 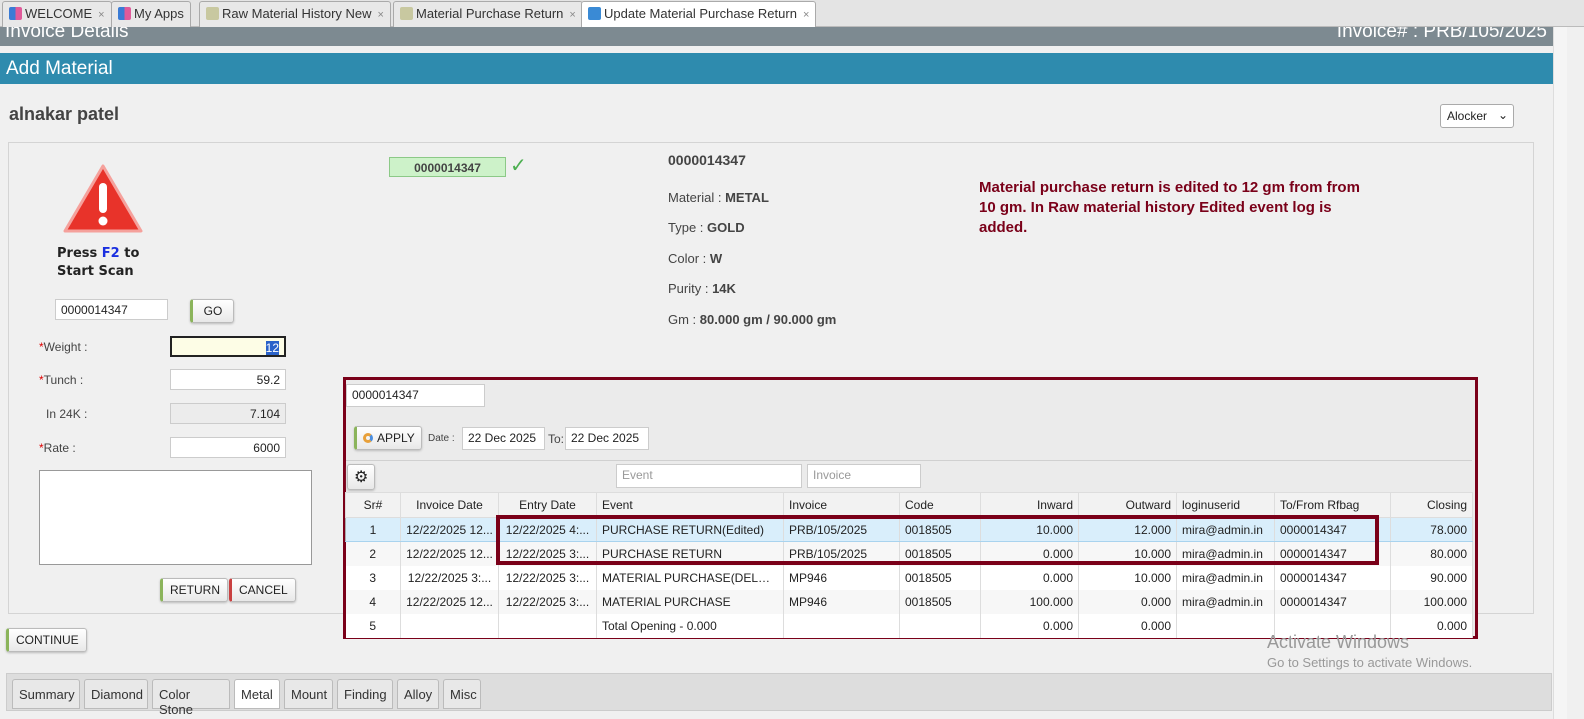 What do you see at coordinates (1441, 34) in the screenshot?
I see `invoice-number: Invoice# : PRB/105/2025` at bounding box center [1441, 34].